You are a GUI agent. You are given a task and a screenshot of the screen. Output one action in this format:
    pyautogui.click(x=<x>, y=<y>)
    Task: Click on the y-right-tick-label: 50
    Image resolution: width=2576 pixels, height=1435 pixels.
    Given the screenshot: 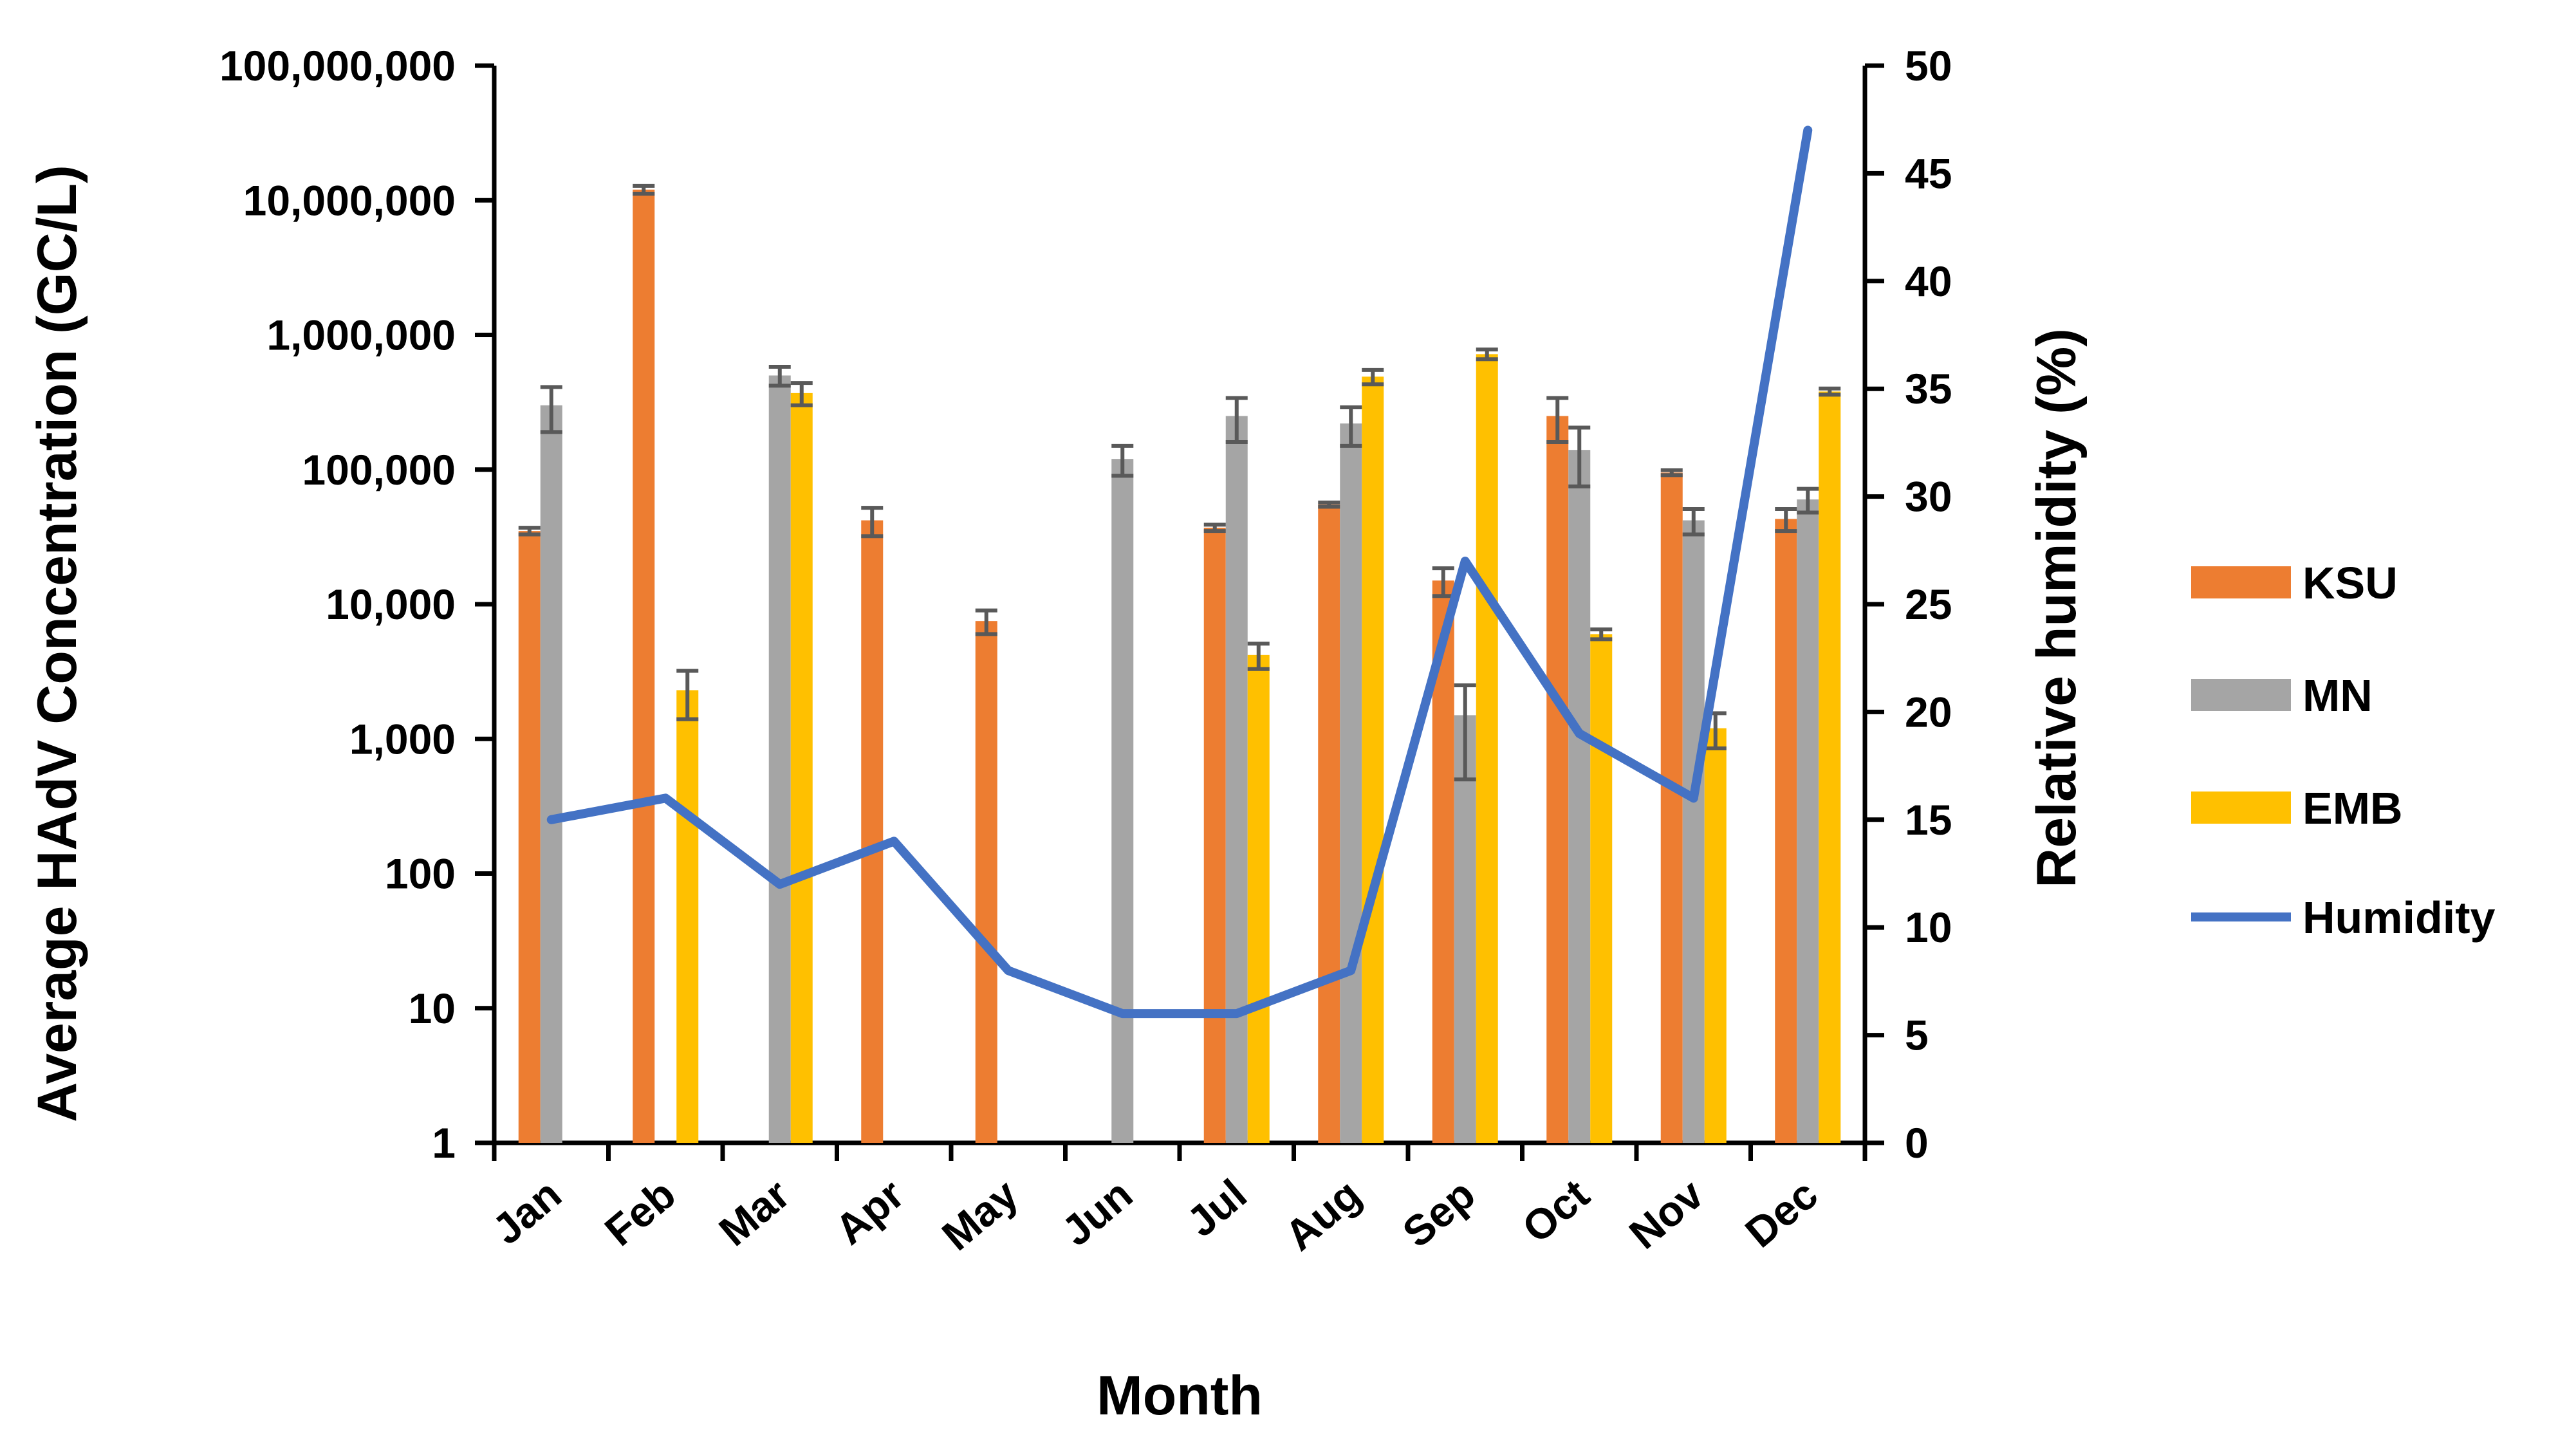 What is the action you would take?
    pyautogui.click(x=1928, y=65)
    